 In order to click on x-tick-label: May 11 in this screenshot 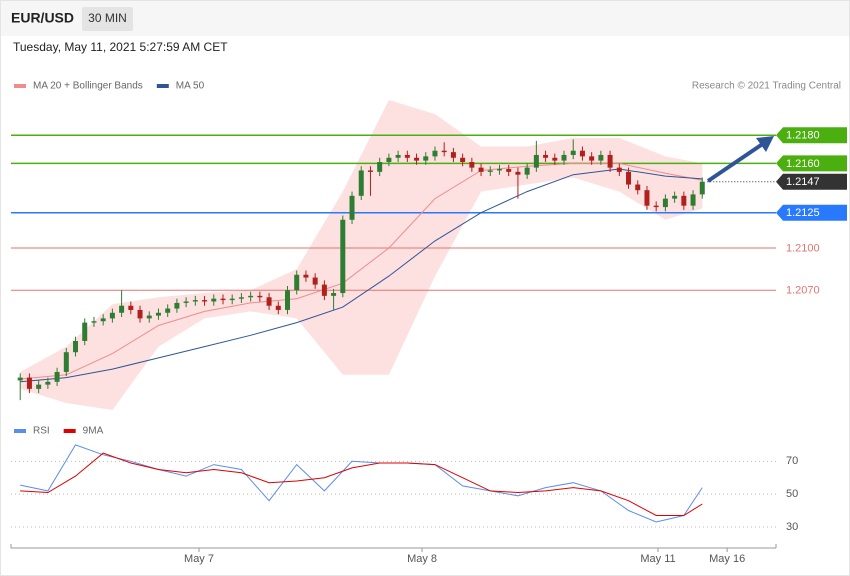, I will do `click(657, 559)`.